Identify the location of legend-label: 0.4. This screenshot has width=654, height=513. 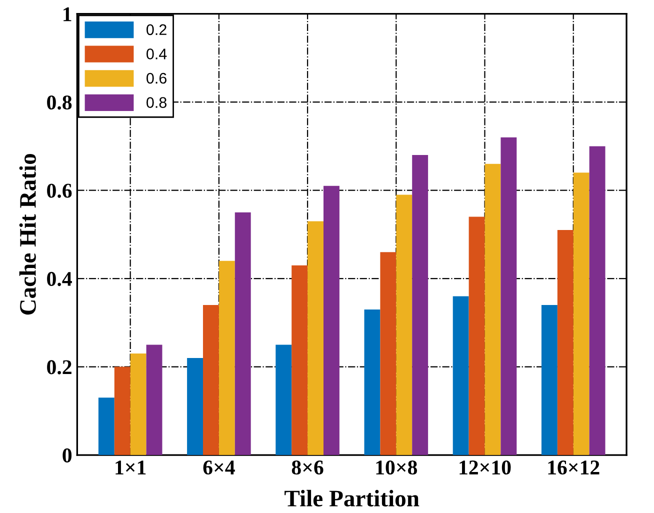
(156, 54).